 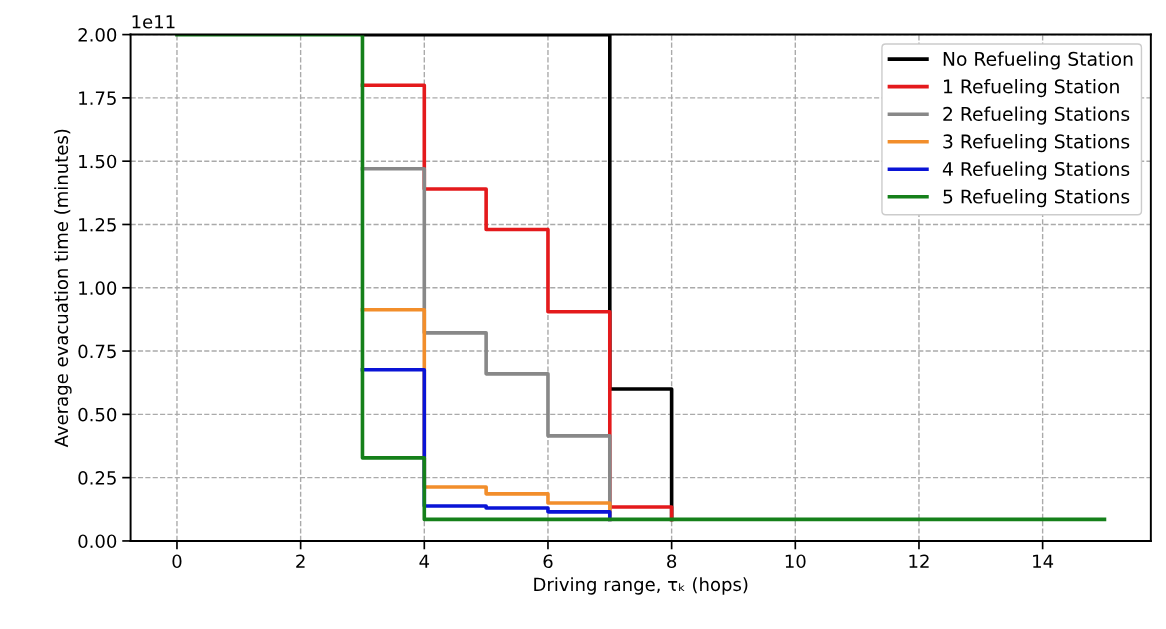 I want to click on y-axis-title: Average evacuation time (minutes), so click(x=63, y=288).